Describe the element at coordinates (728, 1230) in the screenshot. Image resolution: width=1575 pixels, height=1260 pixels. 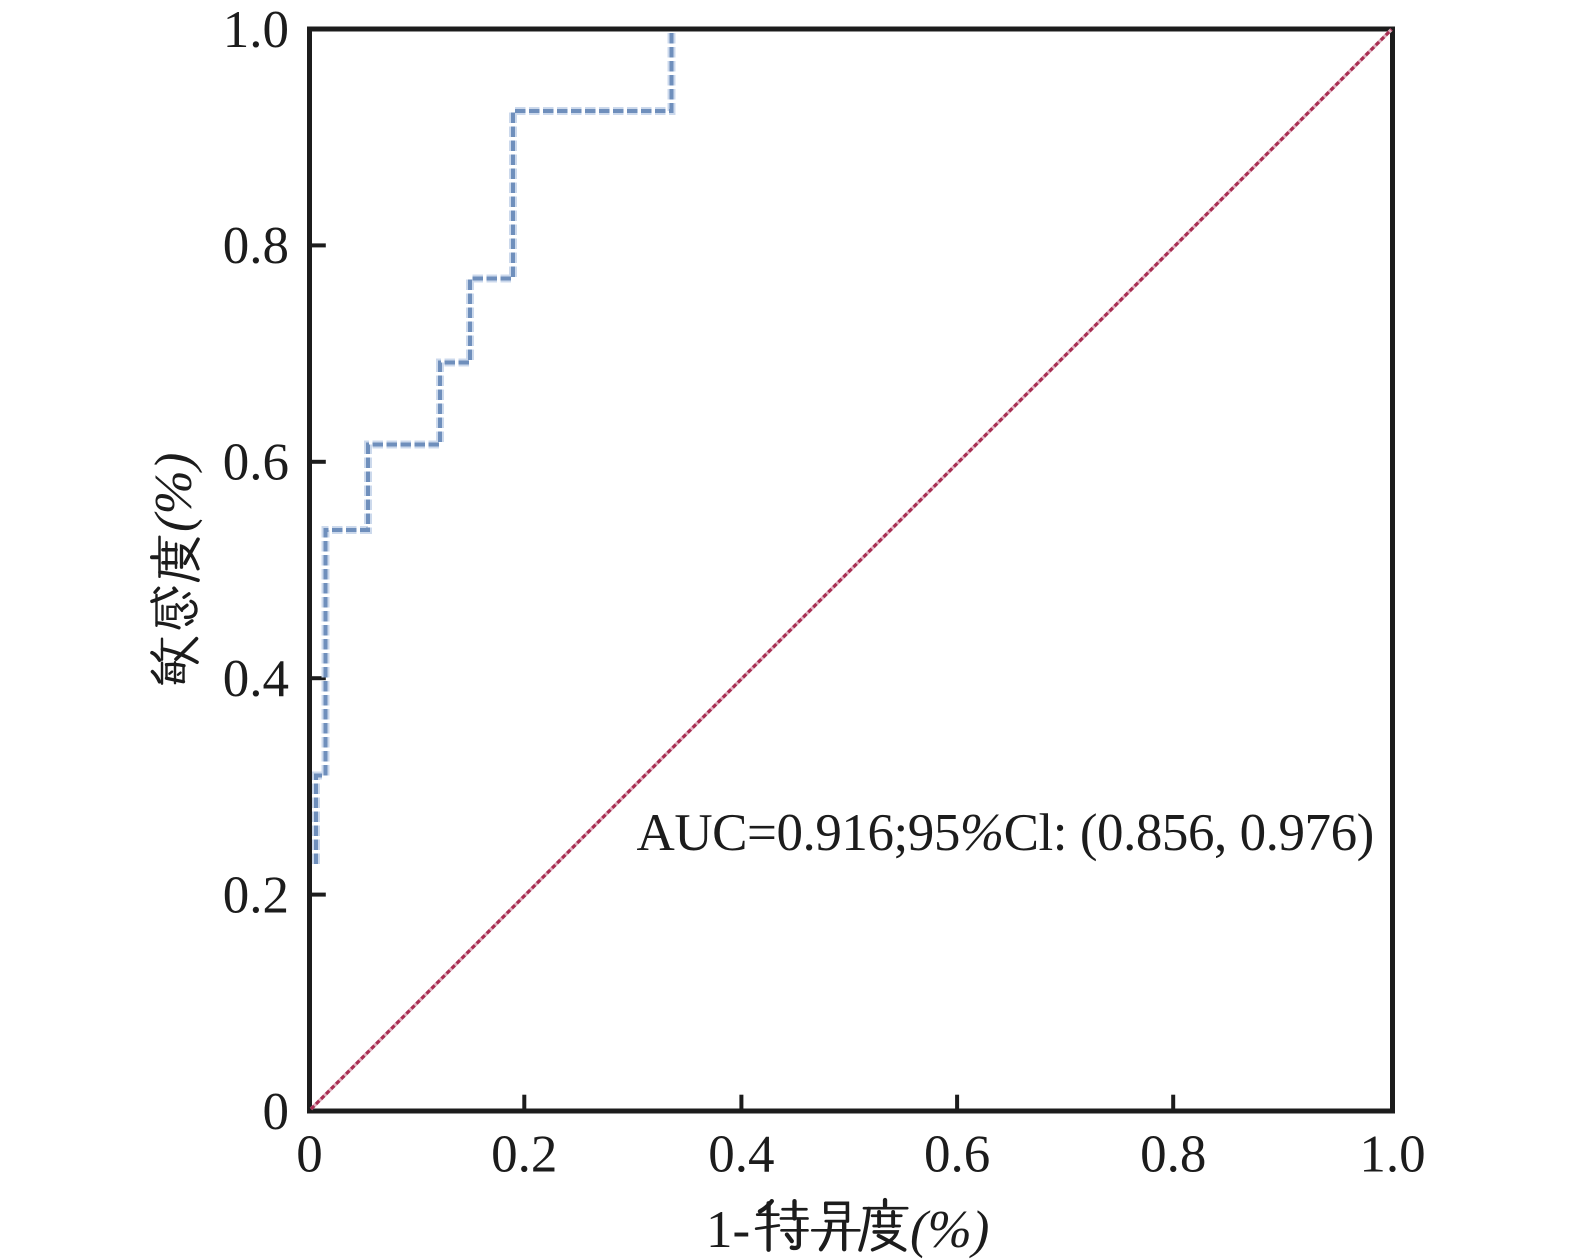
I see `svg-text: 1-` at that location.